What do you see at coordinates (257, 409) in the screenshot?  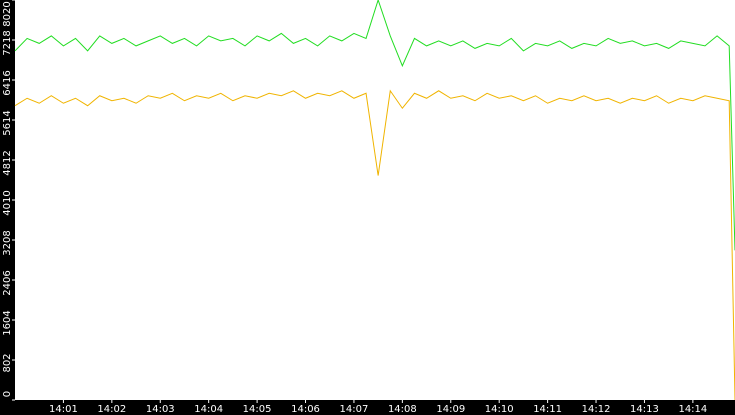 I see `x-tick-label: 14:05` at bounding box center [257, 409].